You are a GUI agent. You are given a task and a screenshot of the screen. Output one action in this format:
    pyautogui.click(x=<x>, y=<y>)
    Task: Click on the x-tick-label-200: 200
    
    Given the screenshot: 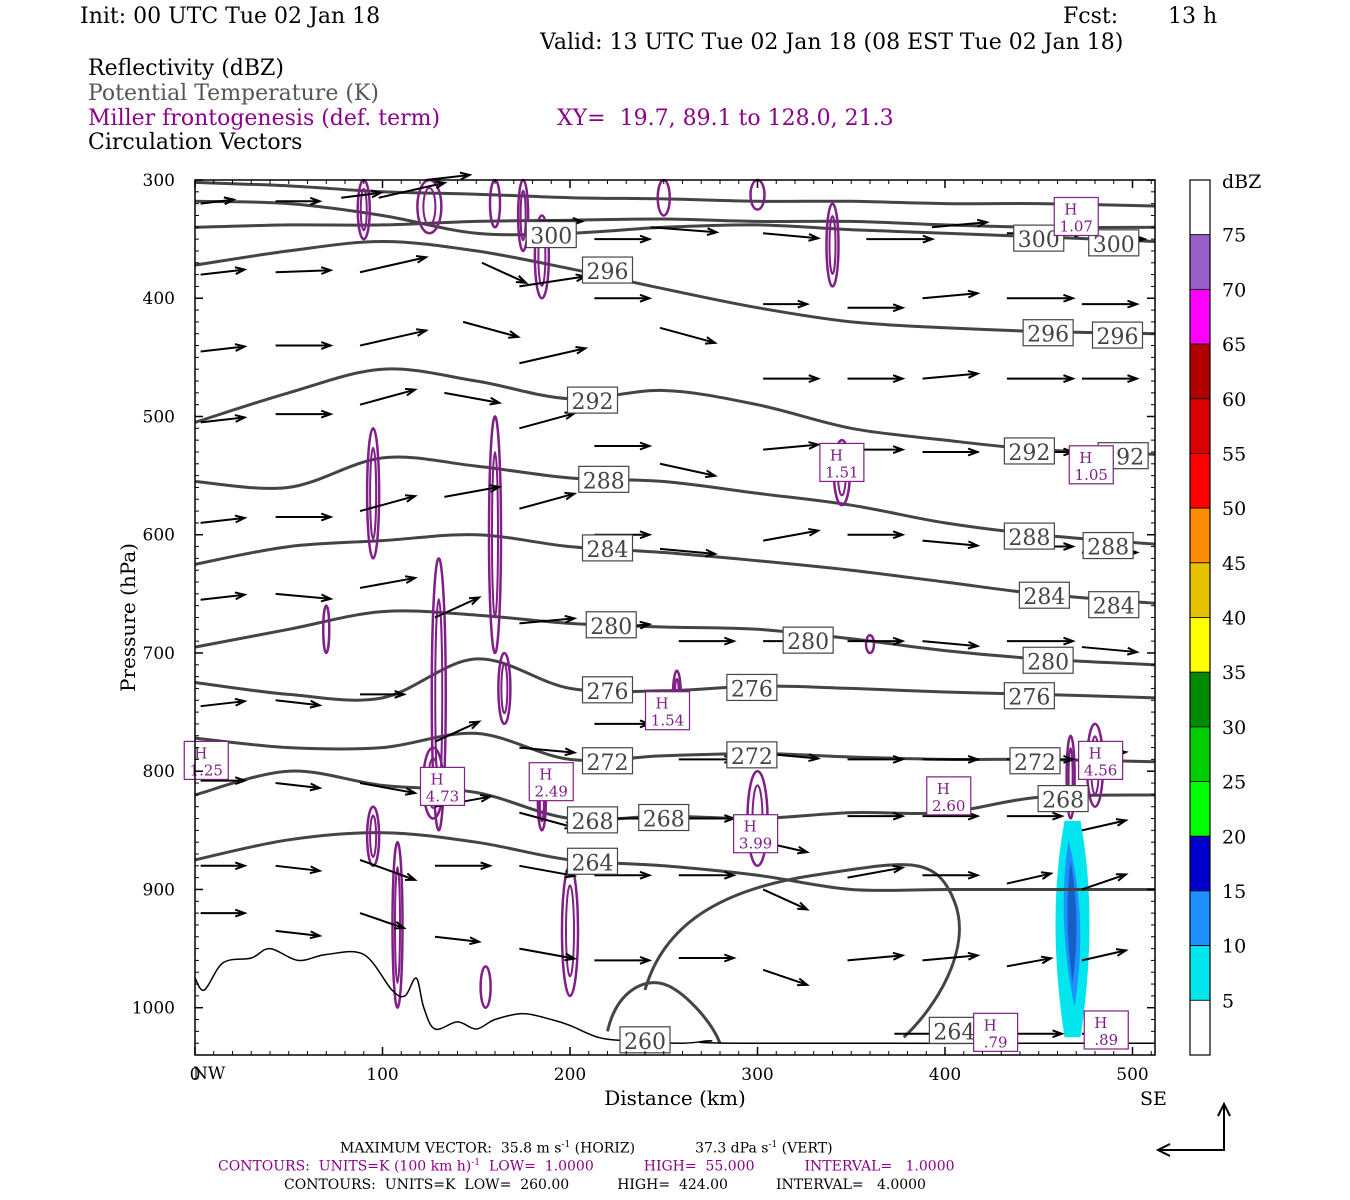 What is the action you would take?
    pyautogui.click(x=570, y=1075)
    